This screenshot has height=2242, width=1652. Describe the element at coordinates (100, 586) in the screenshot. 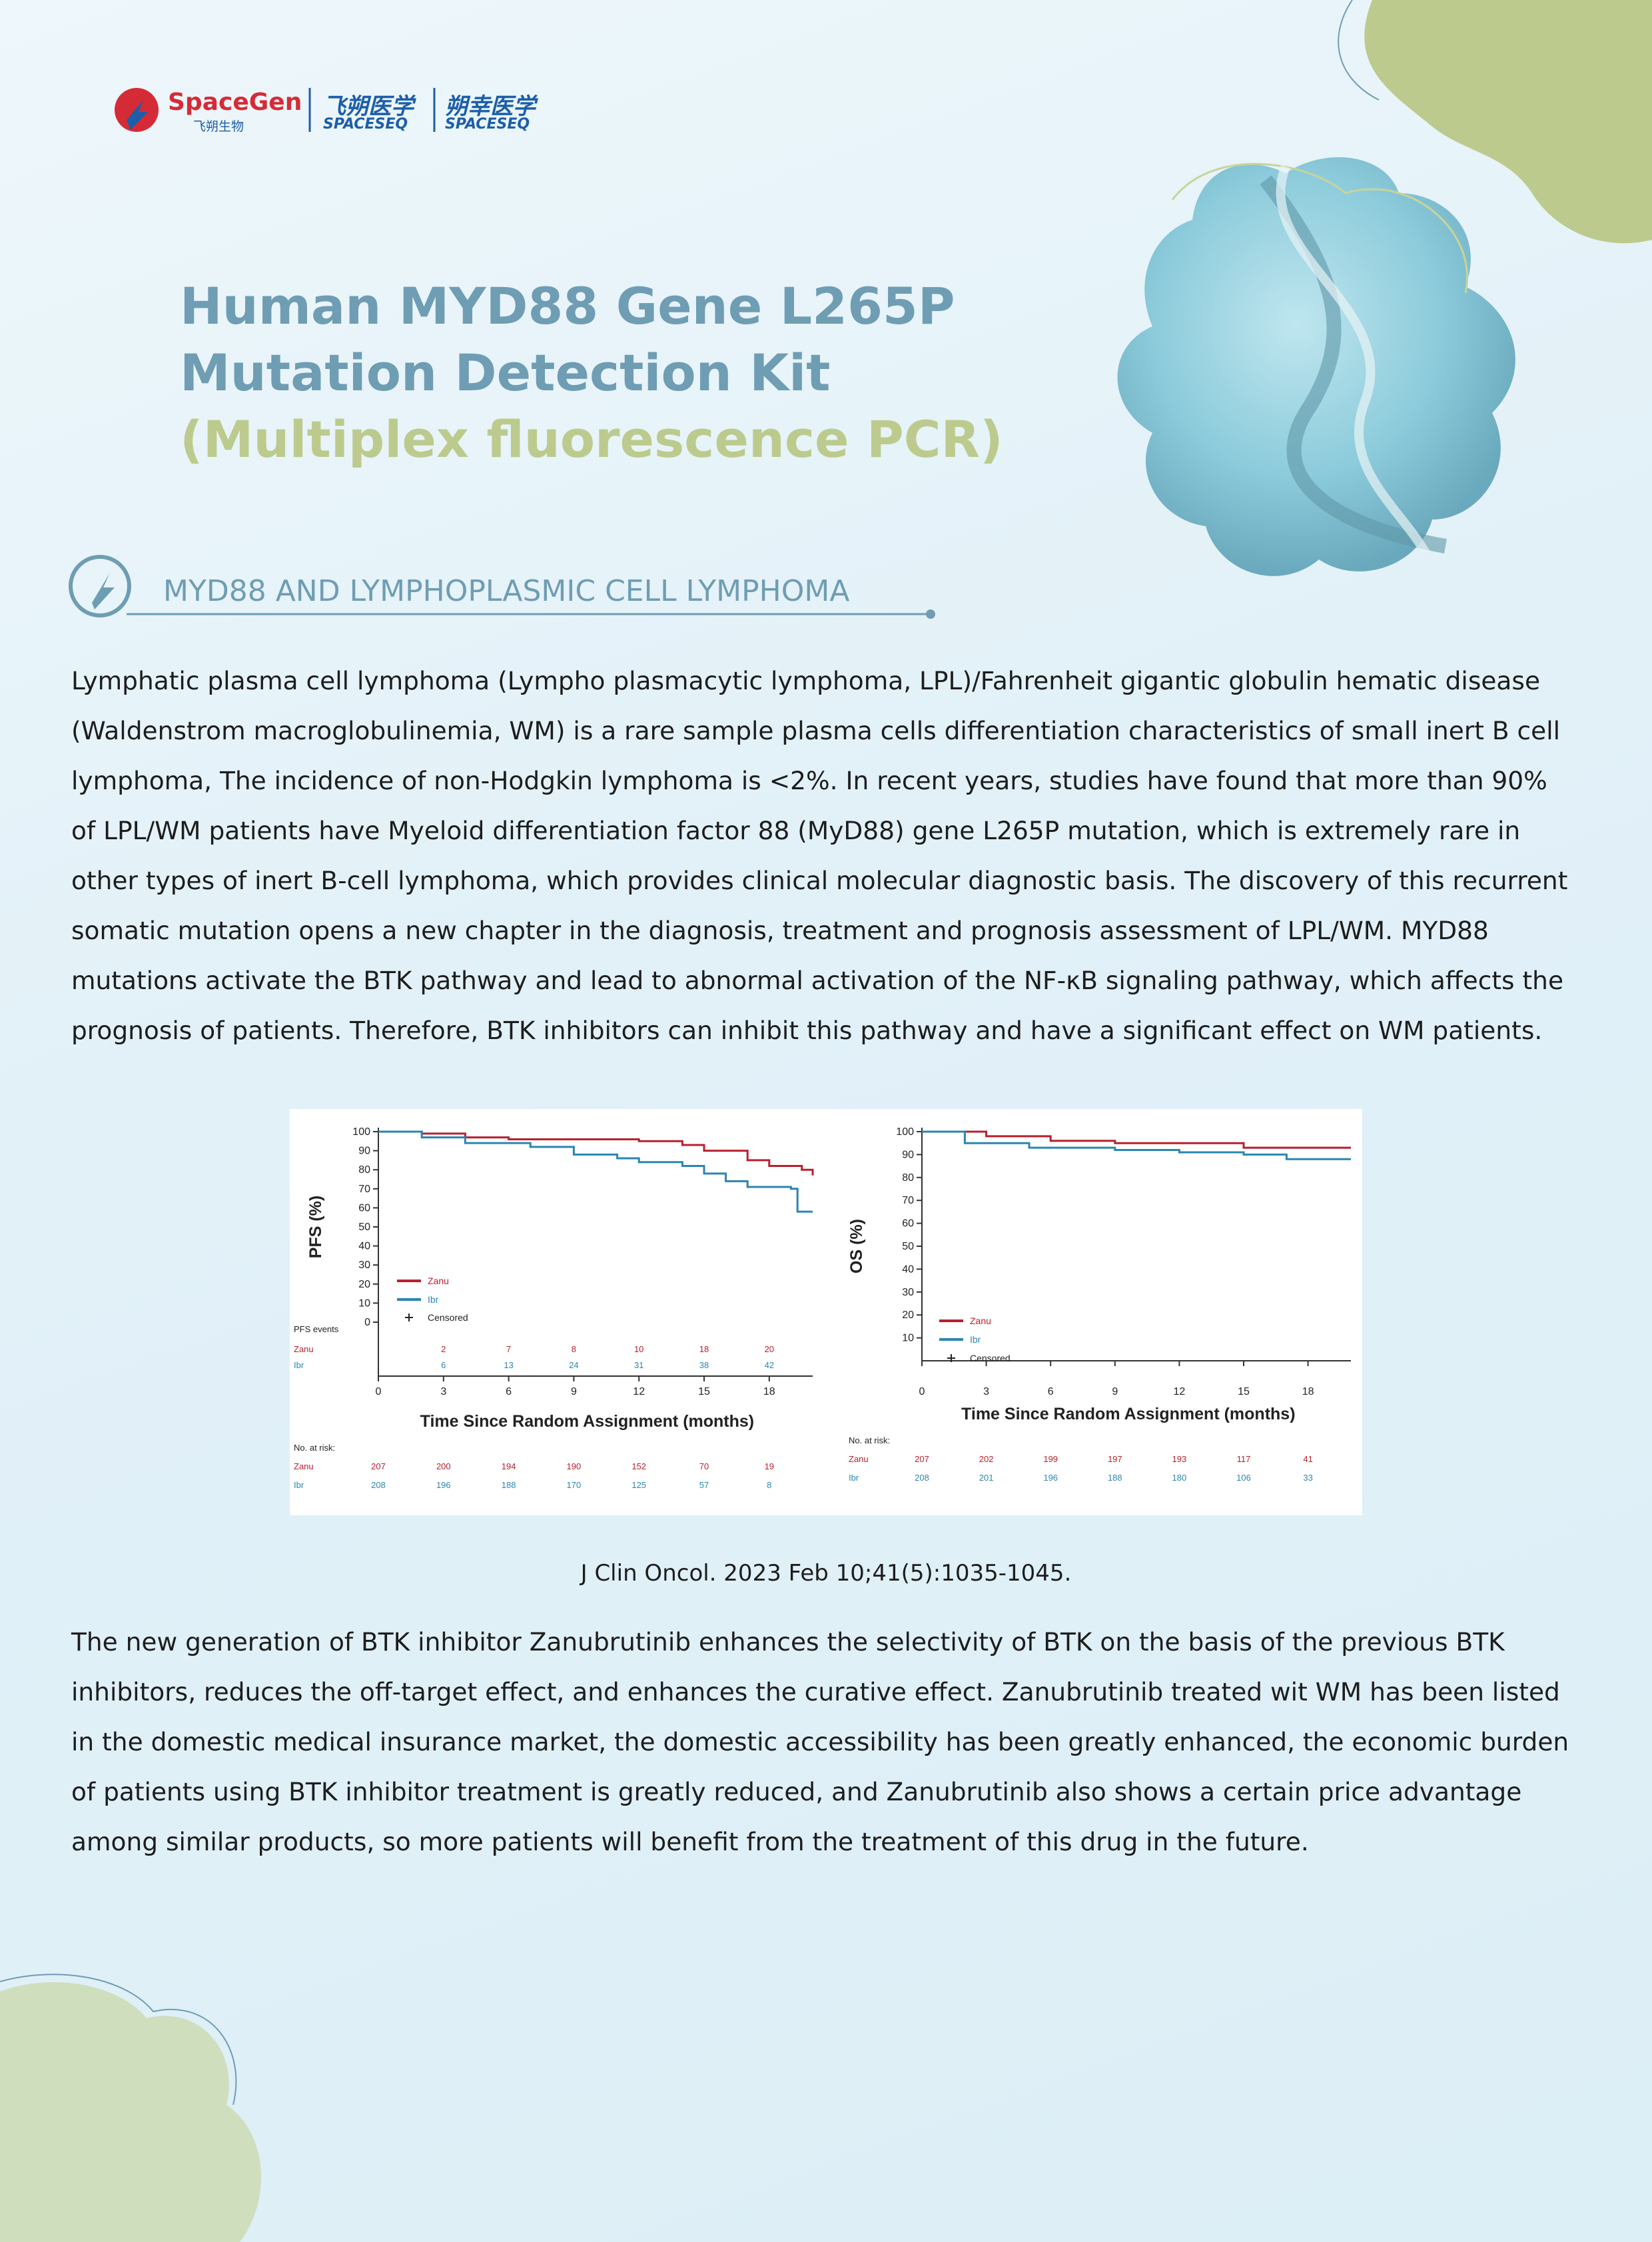

I see `section-icon` at that location.